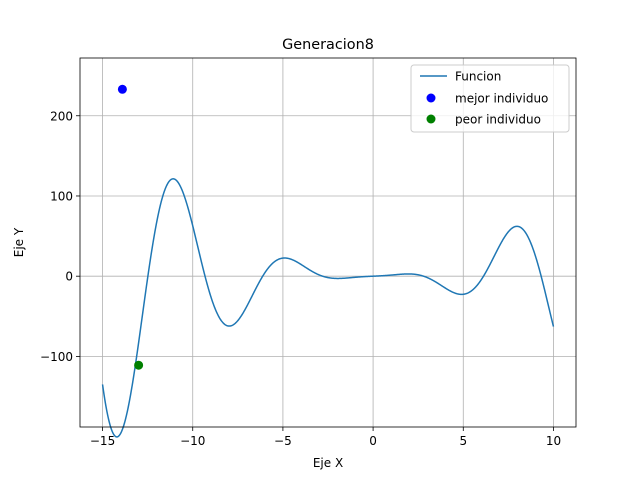  Describe the element at coordinates (102, 441) in the screenshot. I see `x-tick-label: −15` at that location.